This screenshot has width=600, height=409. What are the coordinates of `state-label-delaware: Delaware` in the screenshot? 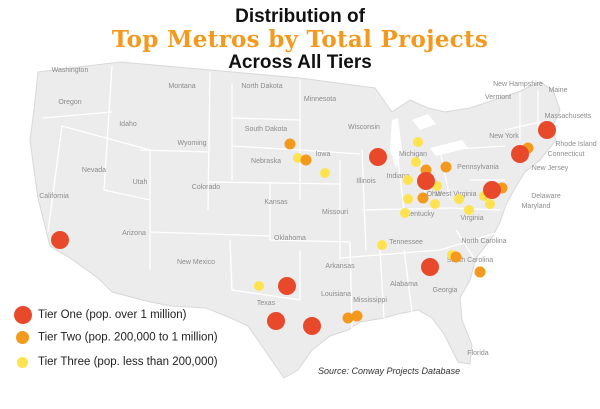 It's located at (546, 196).